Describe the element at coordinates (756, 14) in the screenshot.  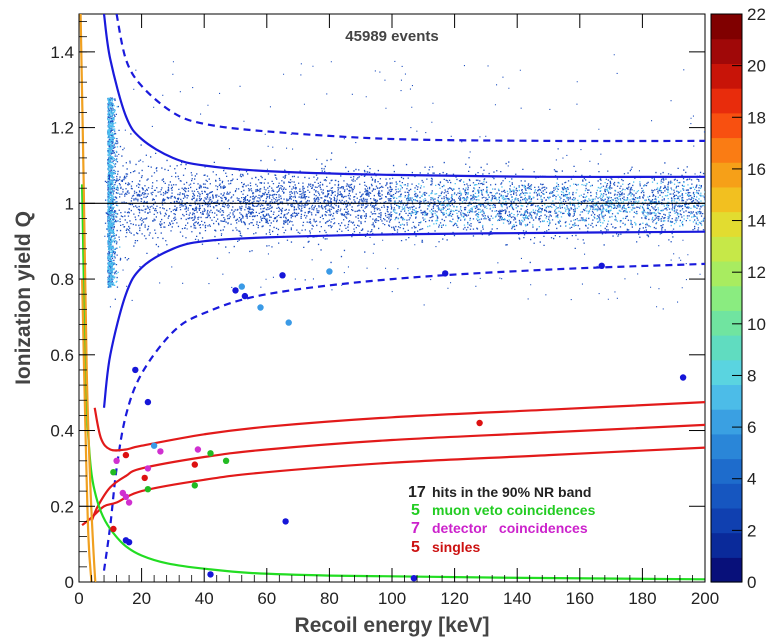
I see `colorbar-tick-label: 22` at that location.